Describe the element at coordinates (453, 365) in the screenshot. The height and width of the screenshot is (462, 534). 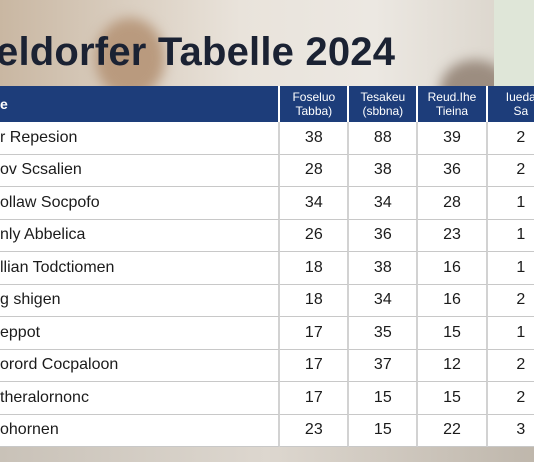
I see `value-cell: 12` at that location.